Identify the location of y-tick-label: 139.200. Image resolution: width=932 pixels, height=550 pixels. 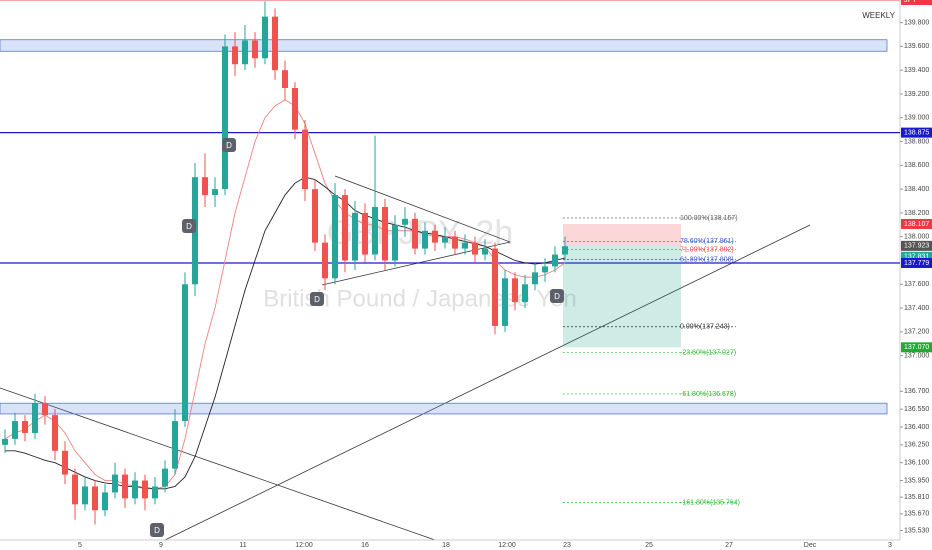
(916, 94).